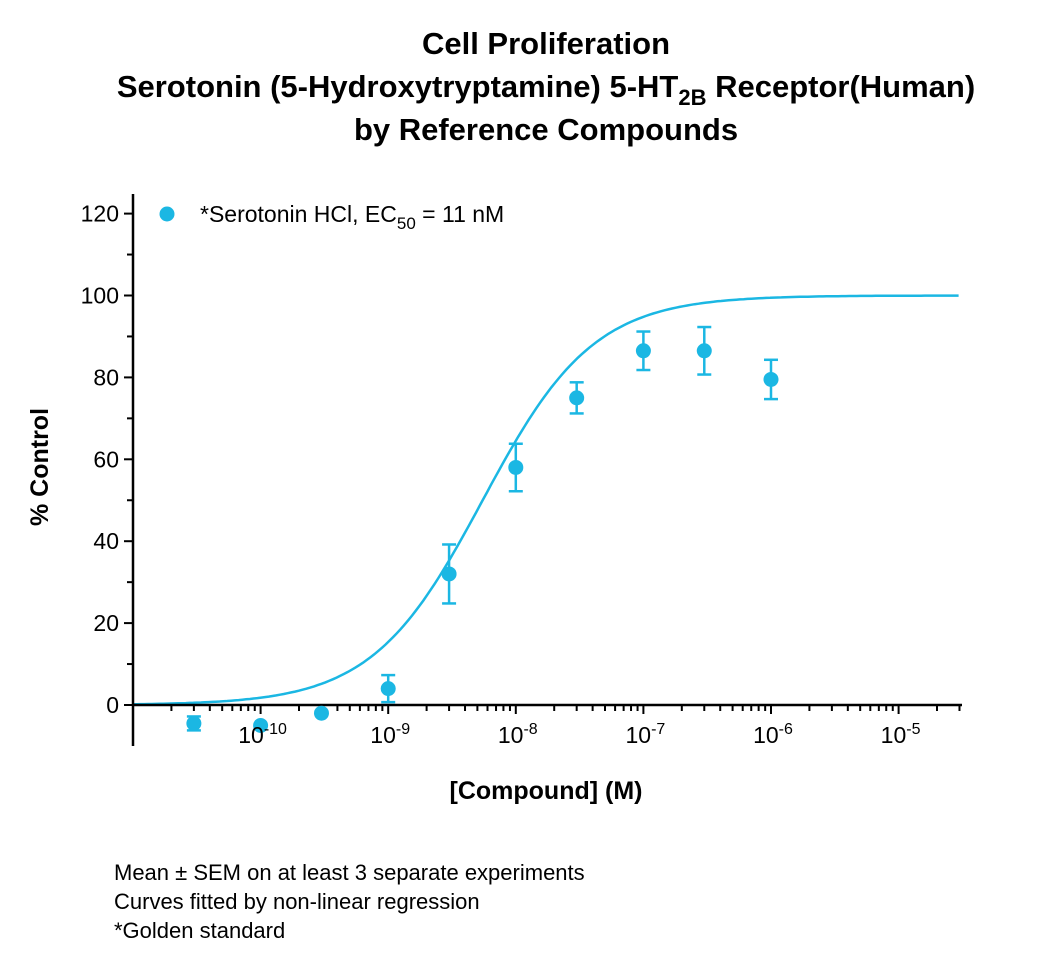 The height and width of the screenshot is (967, 1050). Describe the element at coordinates (106, 459) in the screenshot. I see `y-tick-label: 60` at that location.